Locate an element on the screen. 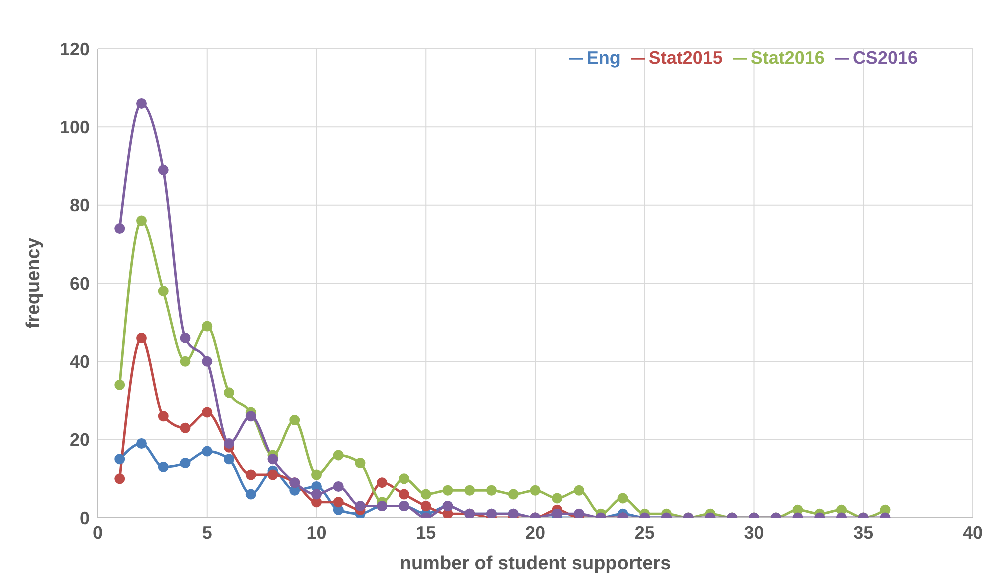 Image resolution: width=995 pixels, height=584 pixels. x-tick-label: 5 is located at coordinates (207, 532).